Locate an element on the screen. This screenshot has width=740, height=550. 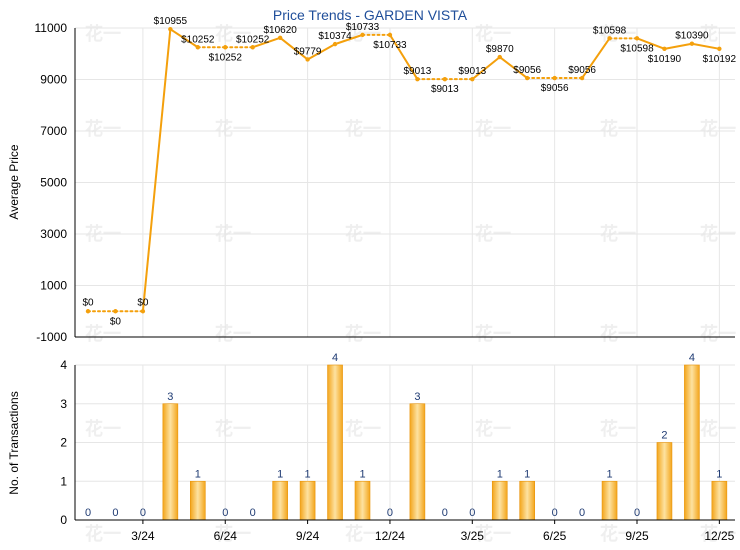
price-data-label: $10192 is located at coordinates (720, 59).